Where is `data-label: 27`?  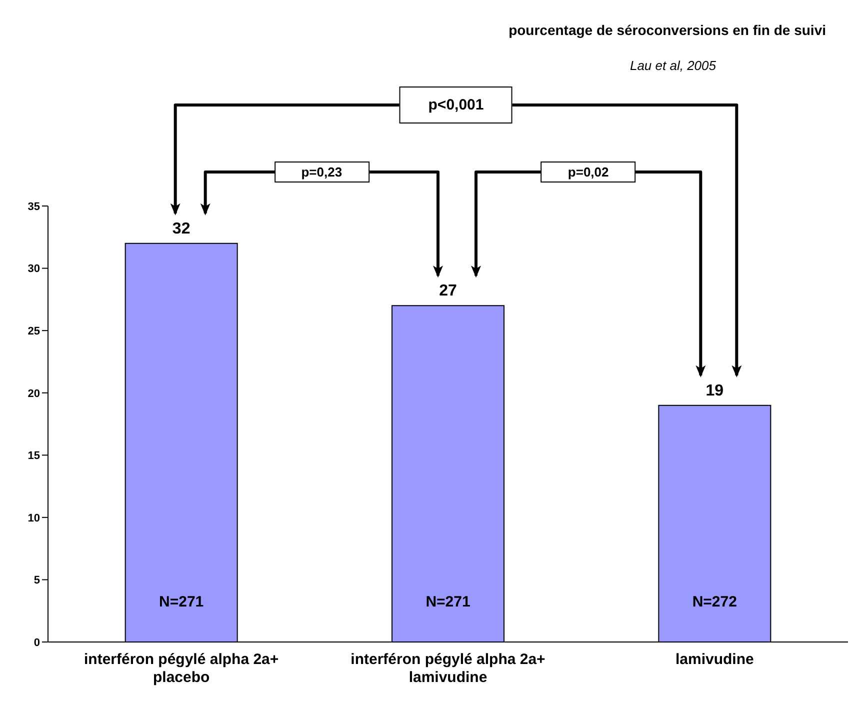 data-label: 27 is located at coordinates (448, 291).